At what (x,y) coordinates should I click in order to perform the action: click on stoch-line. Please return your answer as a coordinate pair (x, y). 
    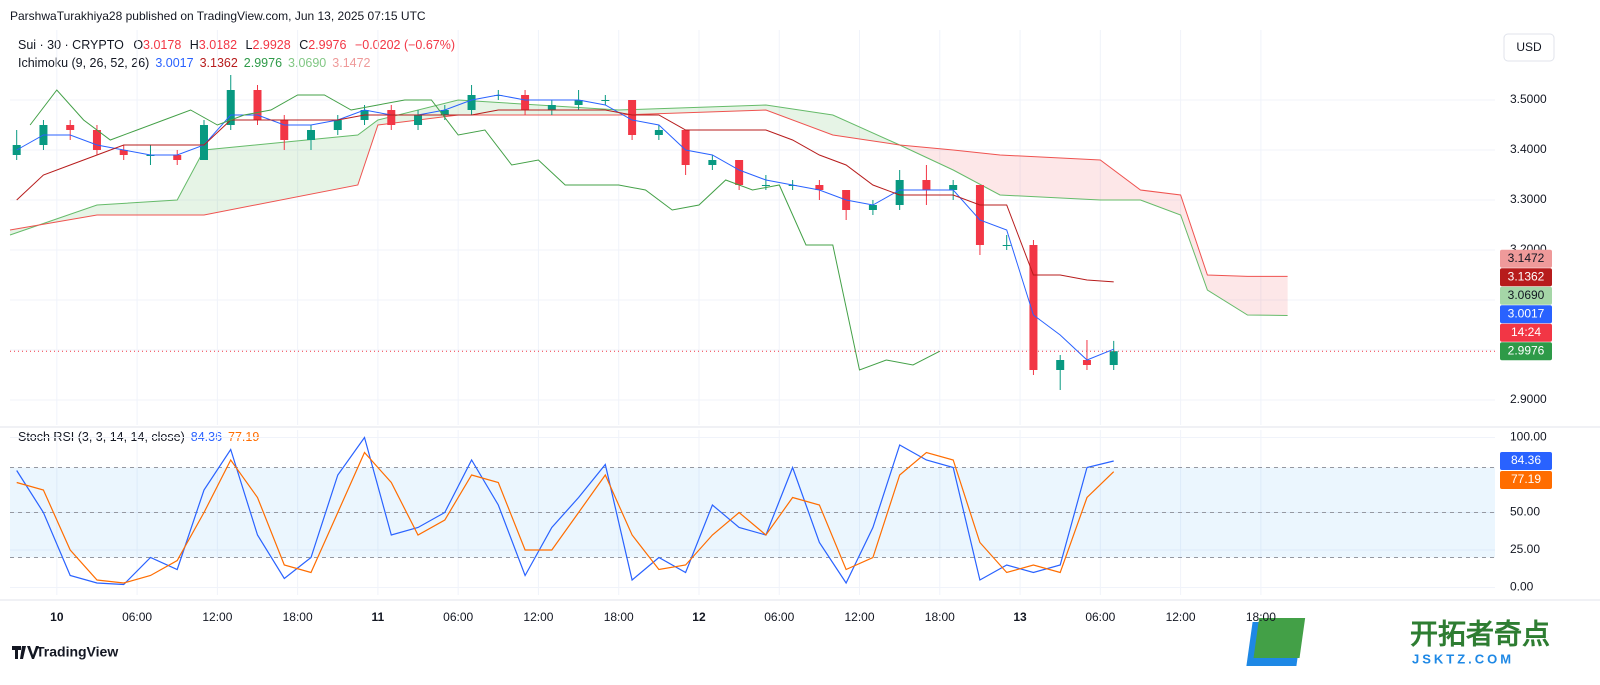
    Looking at the image, I should click on (565, 517).